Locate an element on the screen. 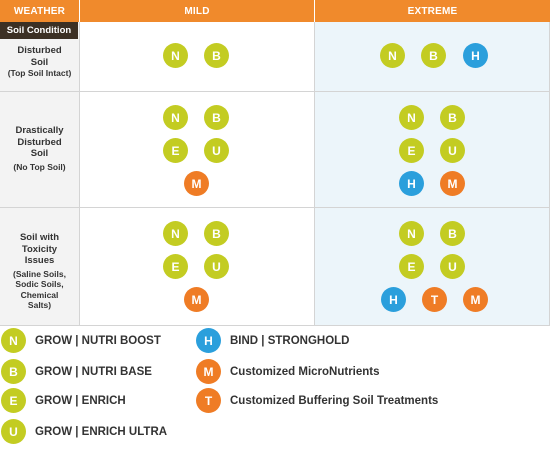  row-label-column is located at coordinates (39, 173).